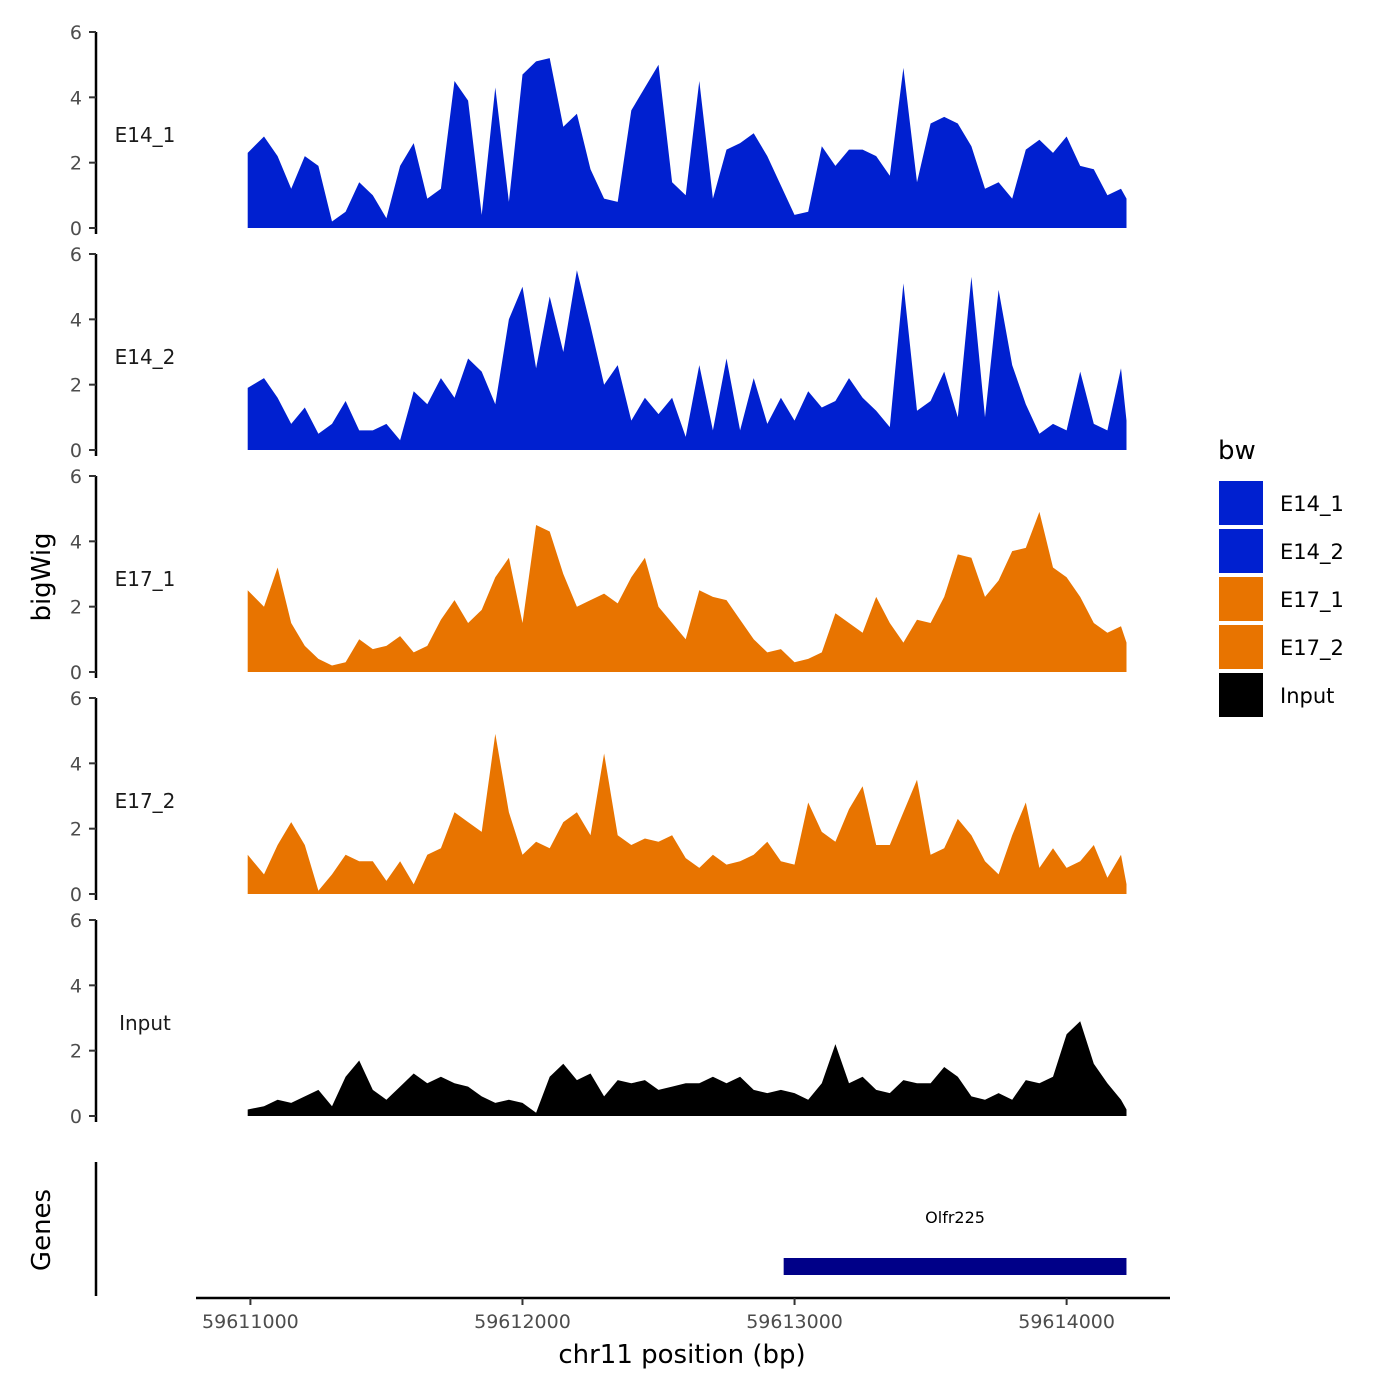 The width and height of the screenshot is (1400, 1400). I want to click on track-panel-e17-2: 0 2 4 6 E17_2, so click(598, 797).